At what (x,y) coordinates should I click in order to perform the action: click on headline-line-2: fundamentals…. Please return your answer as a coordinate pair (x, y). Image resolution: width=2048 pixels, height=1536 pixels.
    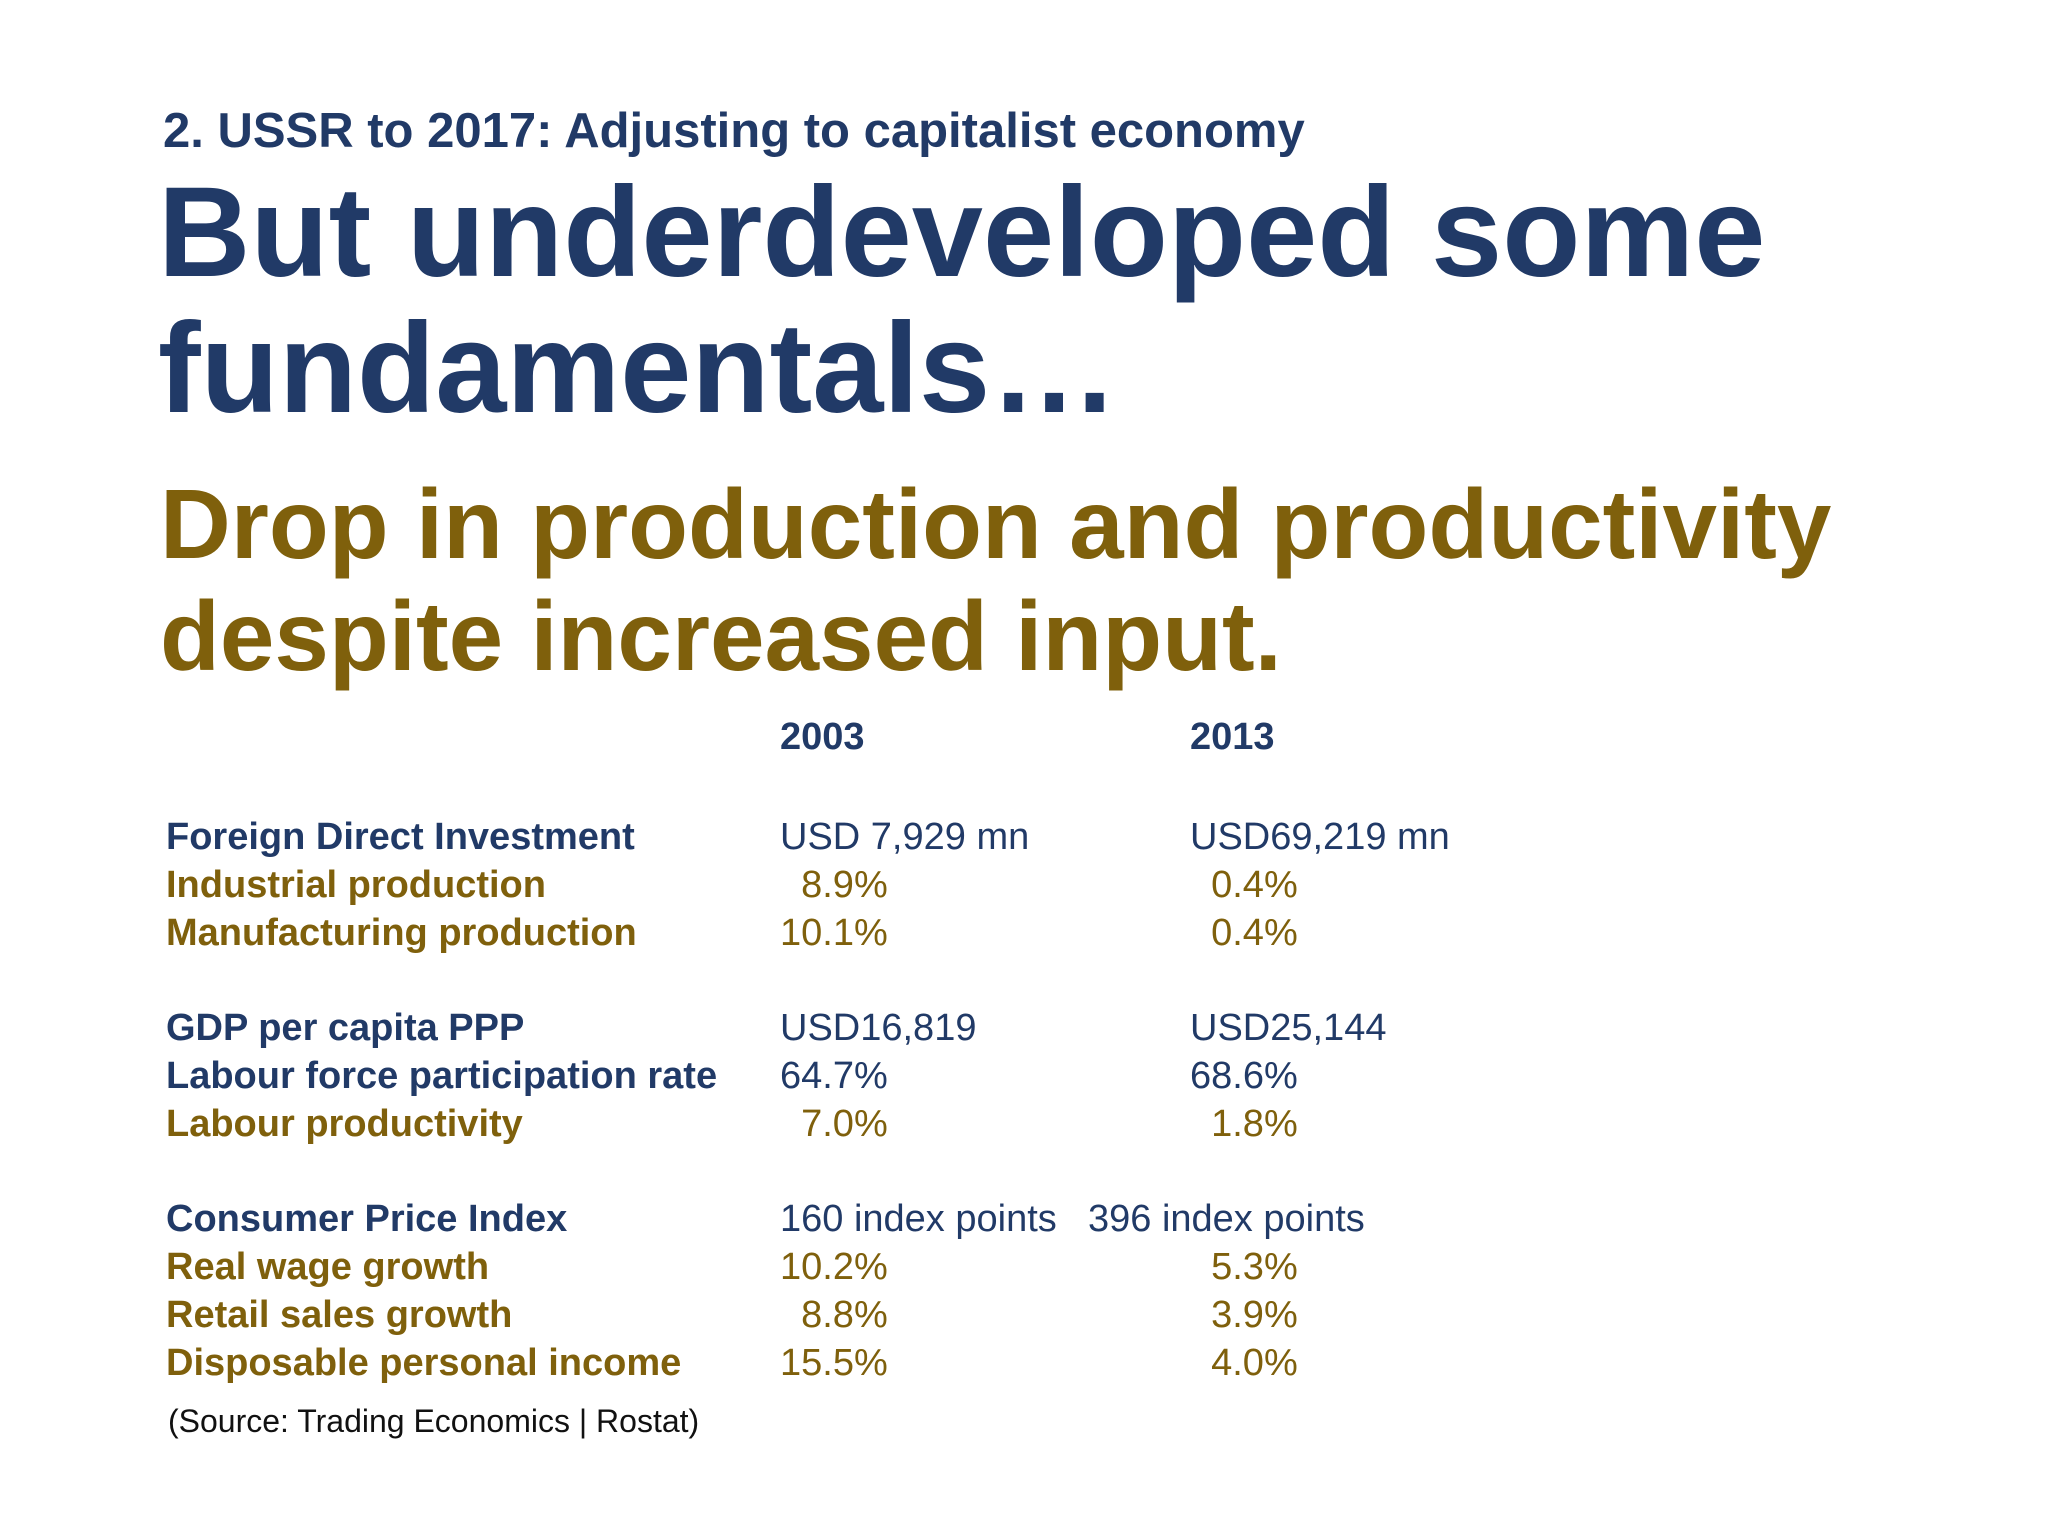
    Looking at the image, I should click on (638, 368).